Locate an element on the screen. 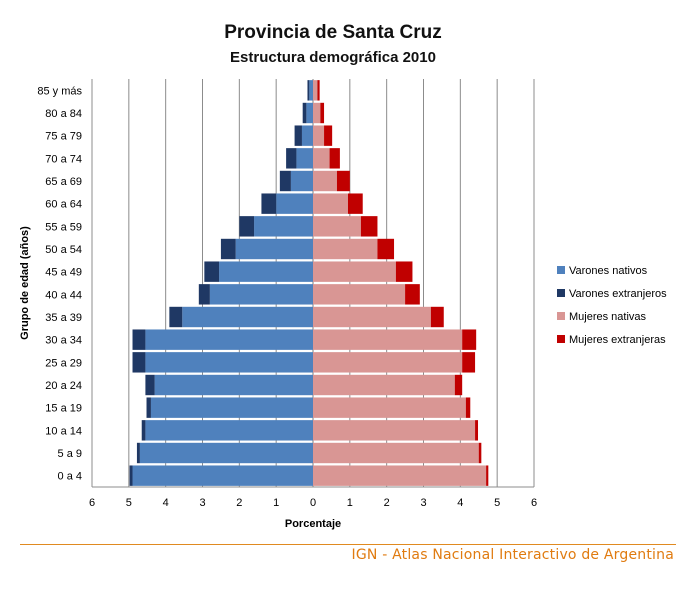 The width and height of the screenshot is (700, 591). legend-label: Mujeres extranjeras is located at coordinates (617, 340).